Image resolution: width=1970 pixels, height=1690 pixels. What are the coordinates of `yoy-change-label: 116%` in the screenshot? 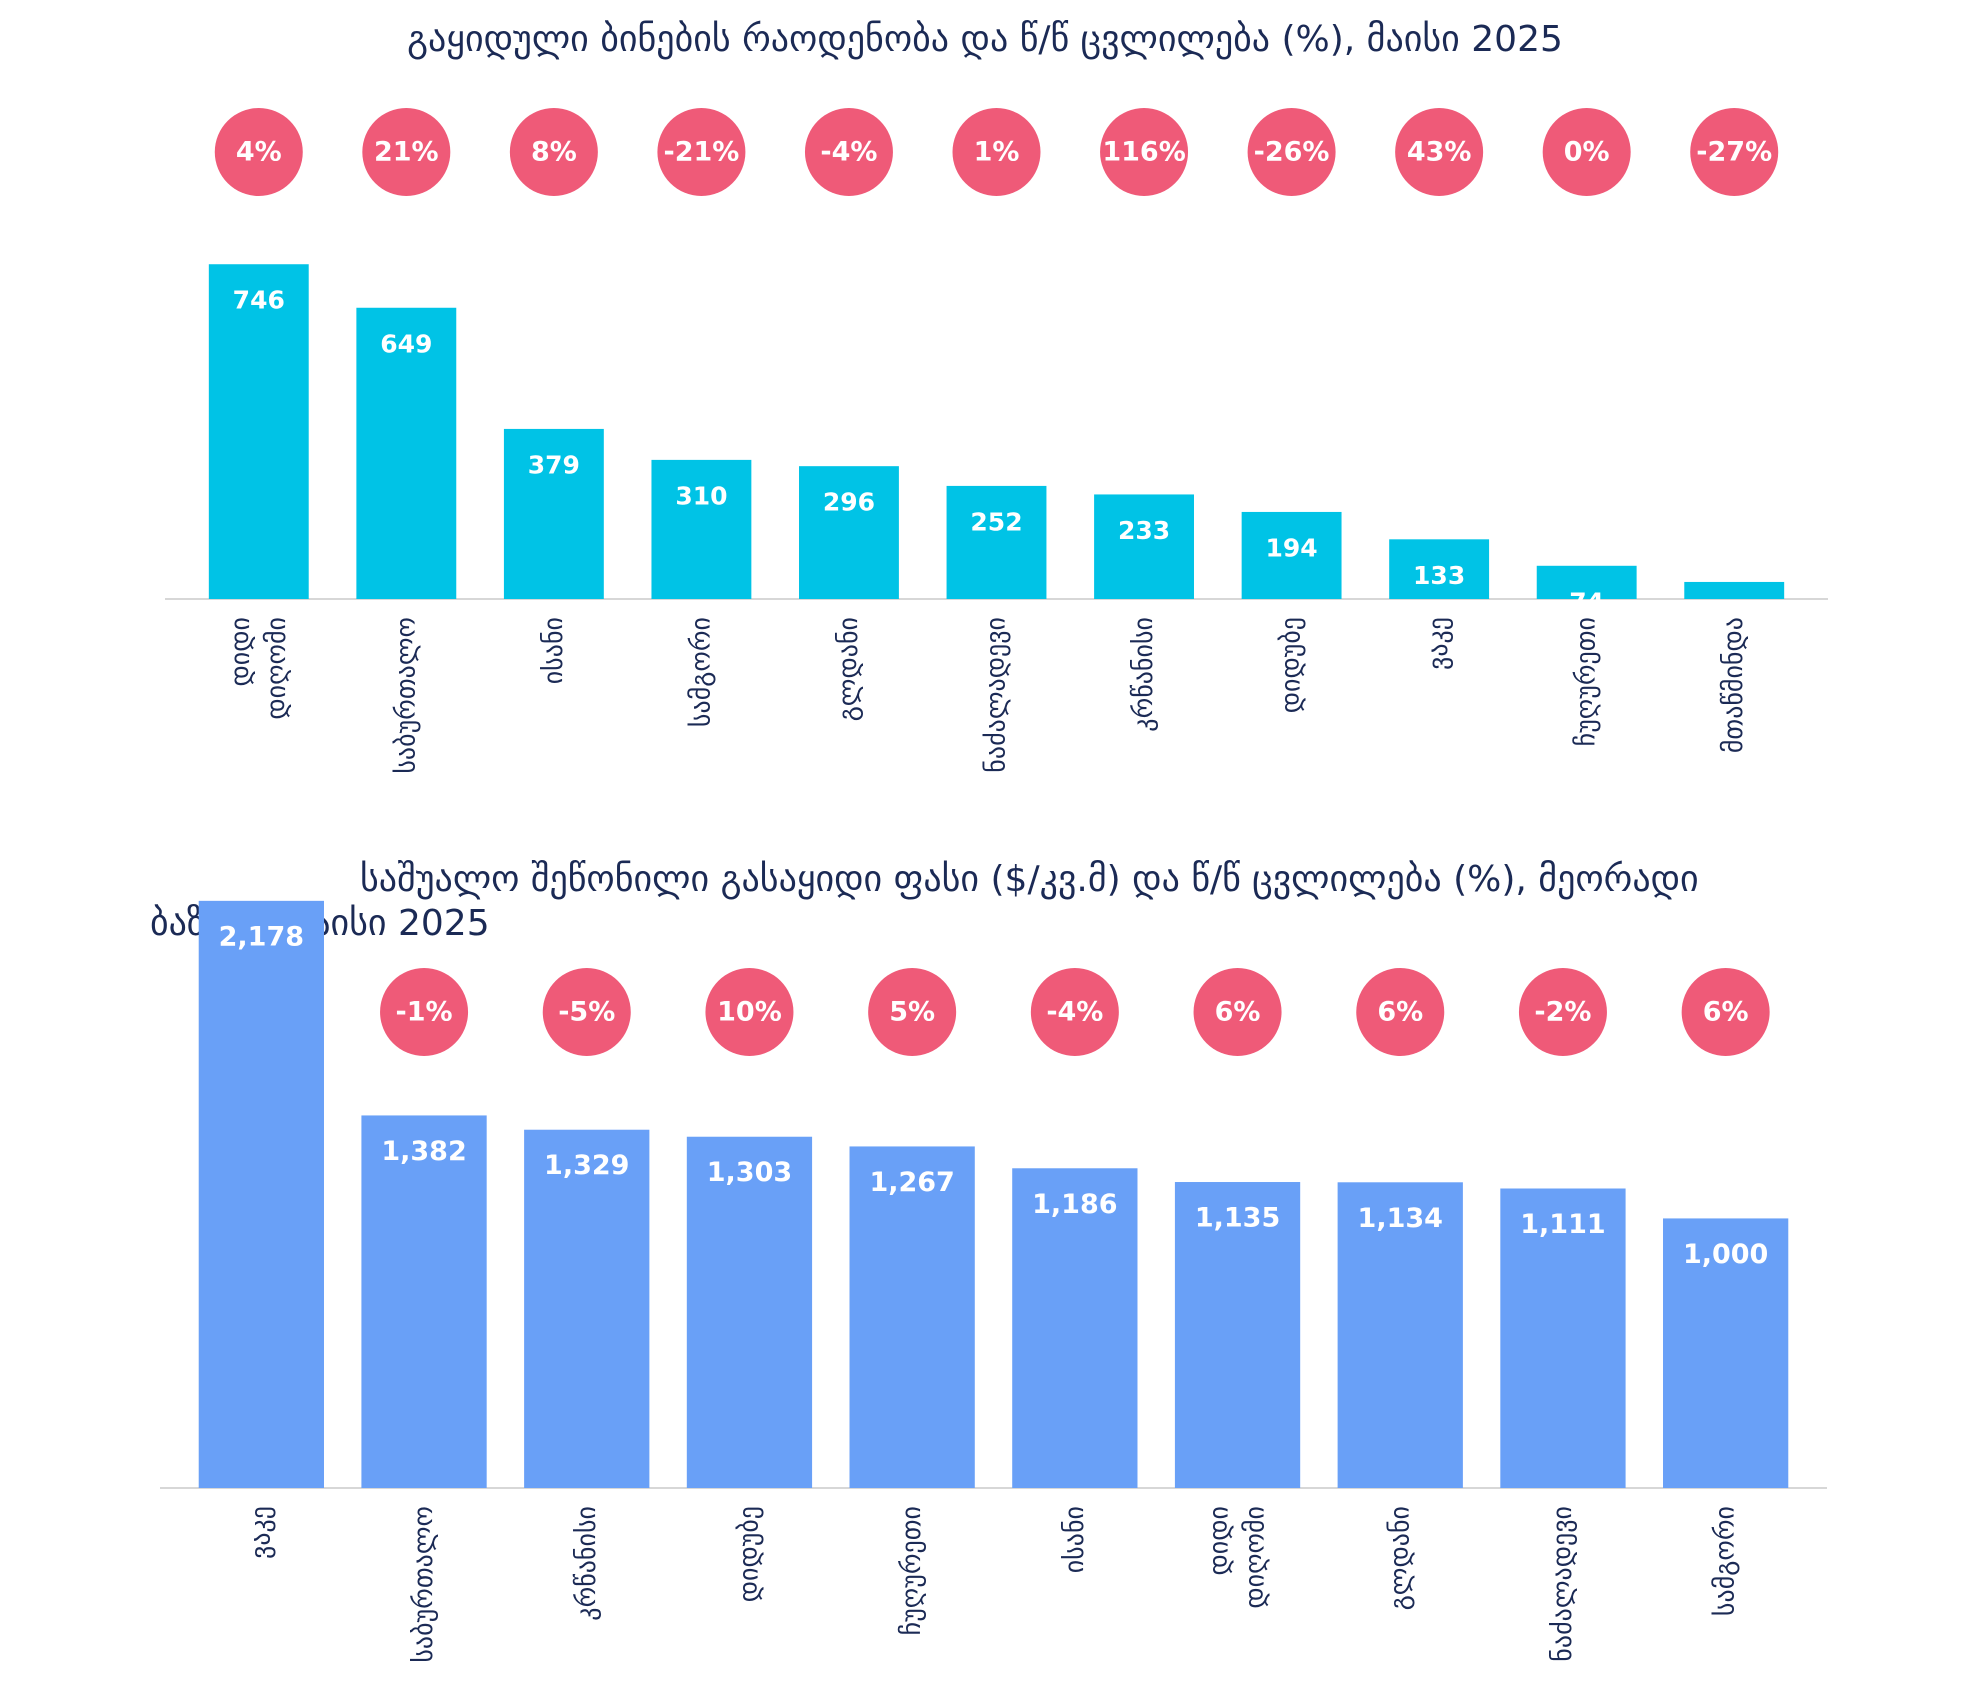 It's located at (1143, 152).